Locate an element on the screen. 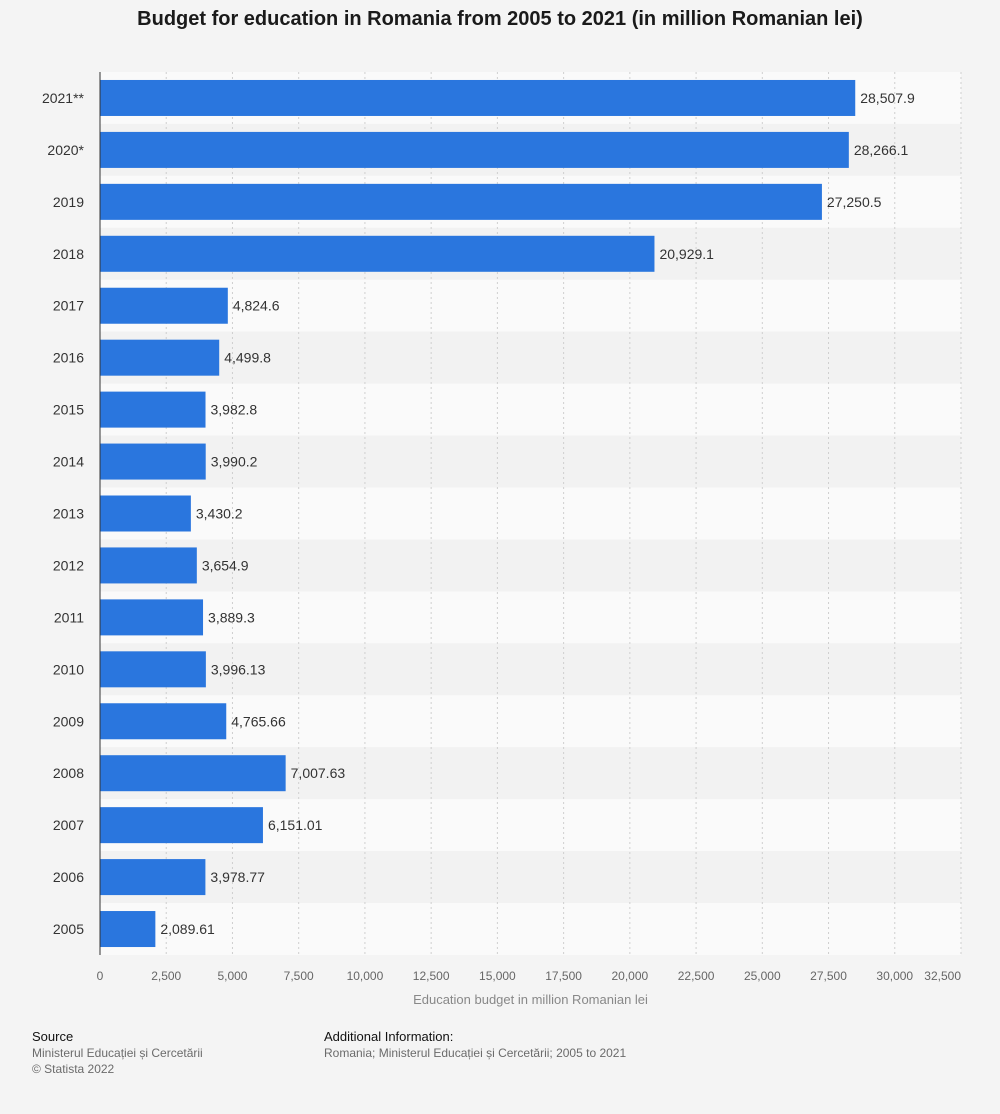 Image resolution: width=1000 pixels, height=1114 pixels. category-label: 2018 is located at coordinates (68, 254).